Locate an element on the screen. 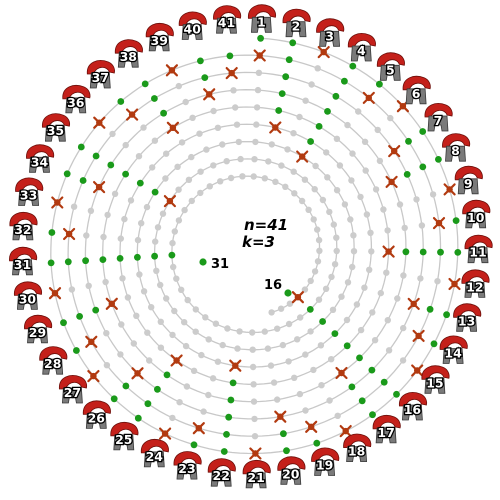 The height and width of the screenshot is (500, 500). helmet-number: 40 is located at coordinates (192, 29).